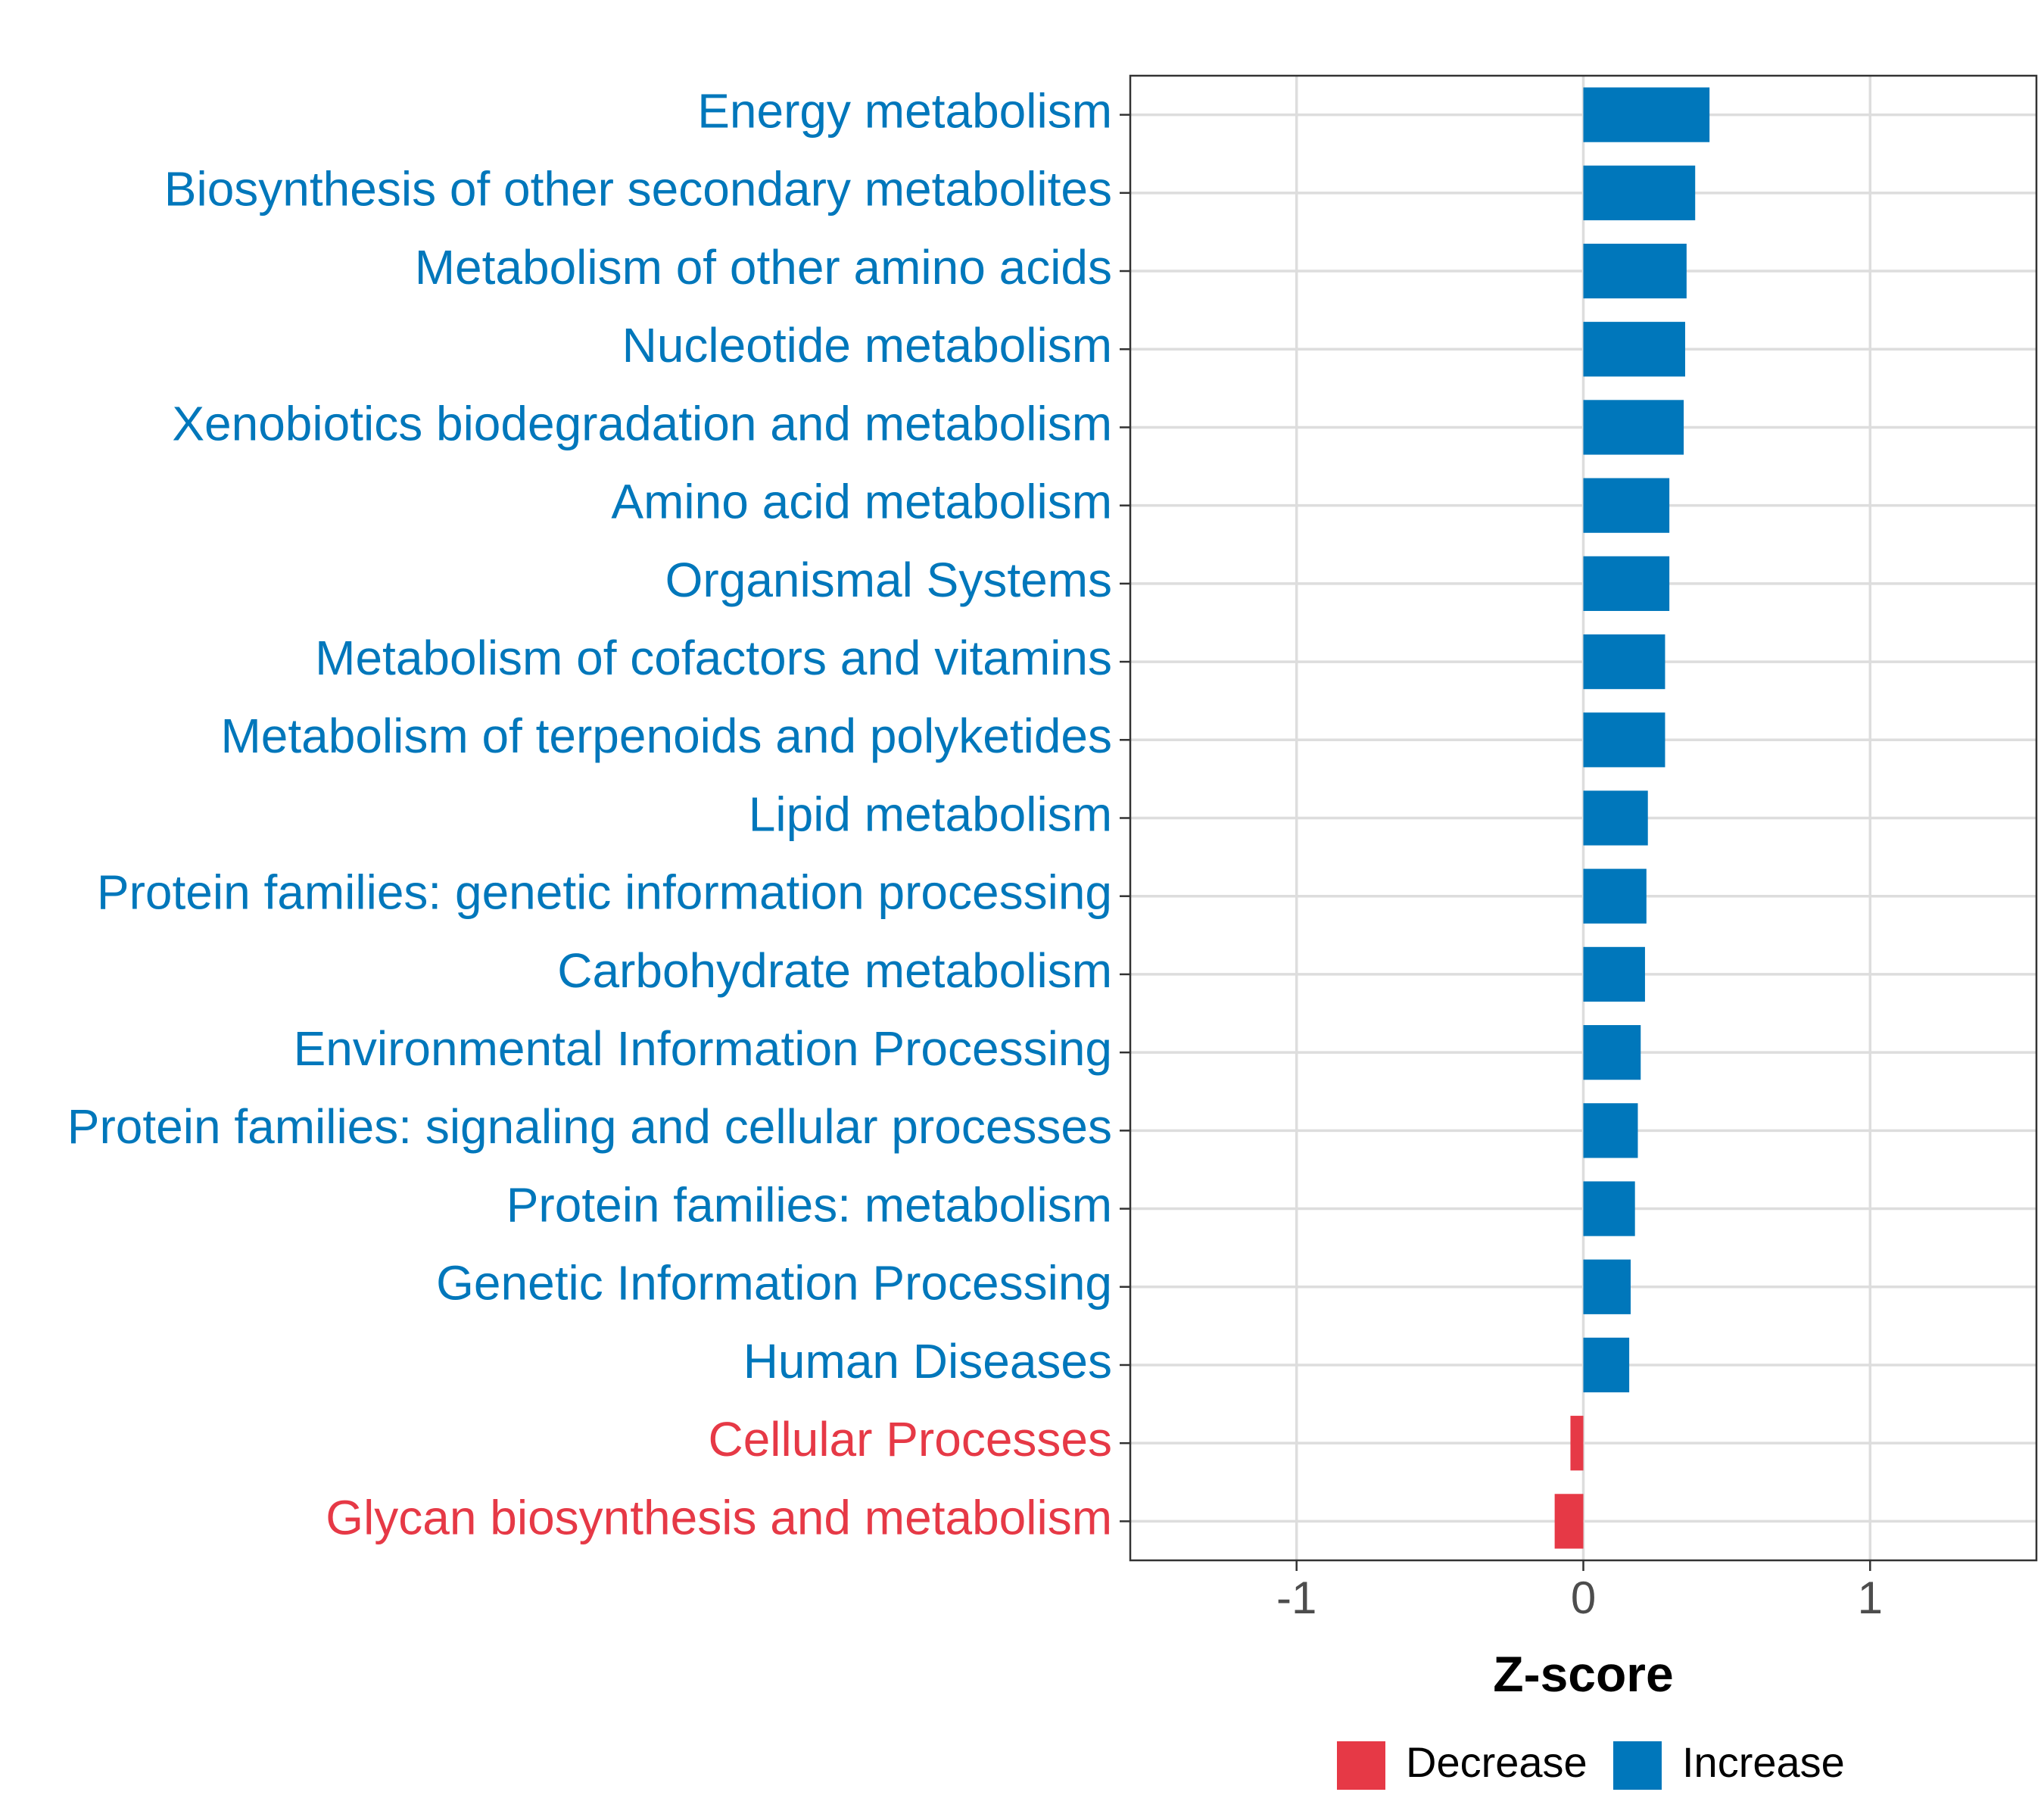  Describe the element at coordinates (1637, 1765) in the screenshot. I see `legend-swatch-increase` at that location.